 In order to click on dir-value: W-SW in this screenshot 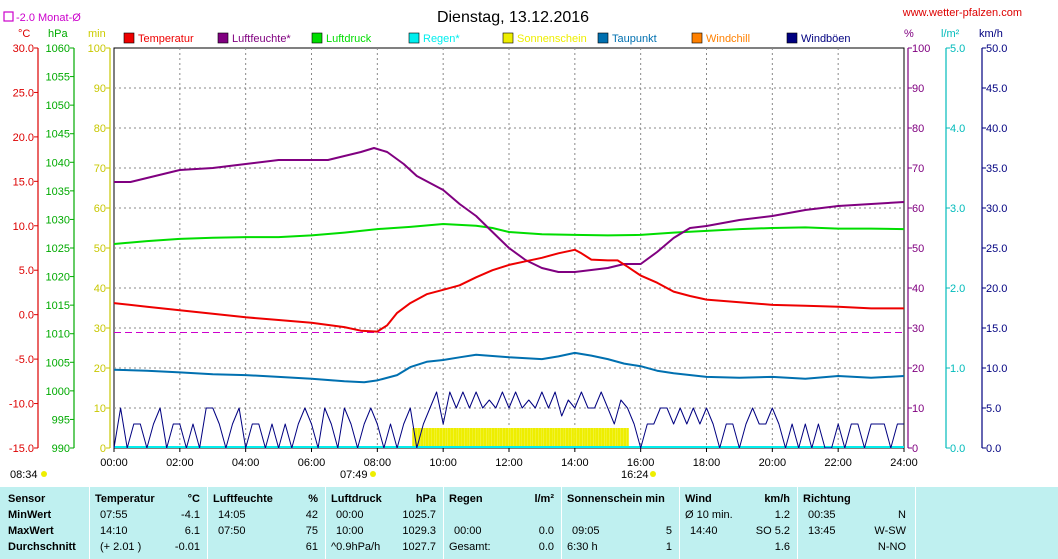, I will do `click(890, 531)`.